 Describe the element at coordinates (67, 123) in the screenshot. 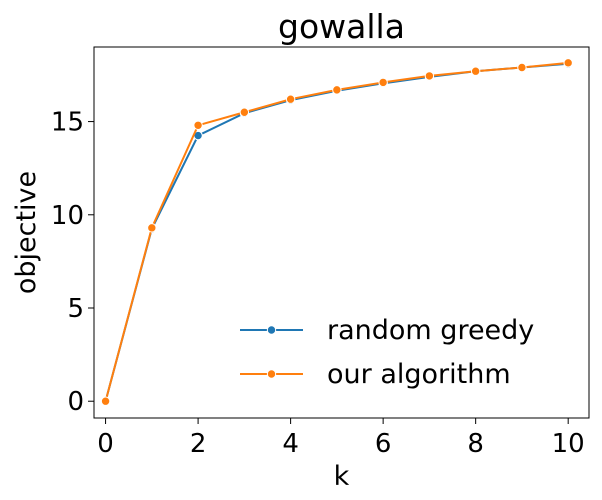

I see `y-tick-label: 15` at that location.